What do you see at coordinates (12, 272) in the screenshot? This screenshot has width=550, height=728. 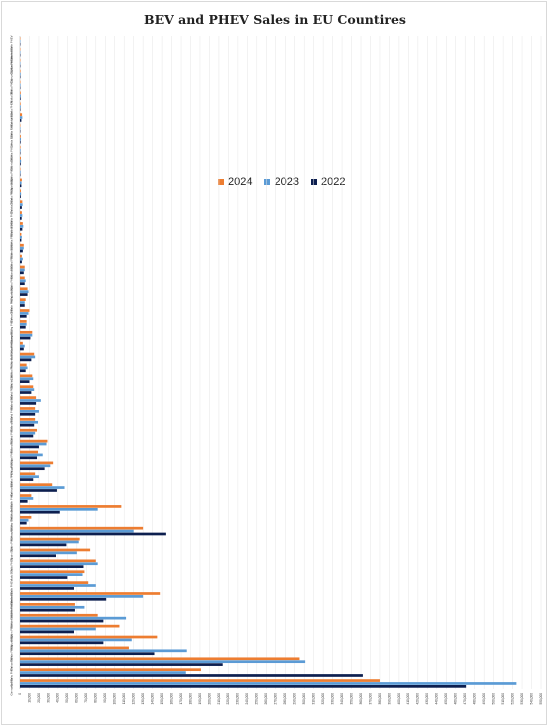 I see `category-label: Iceland BEV` at bounding box center [12, 272].